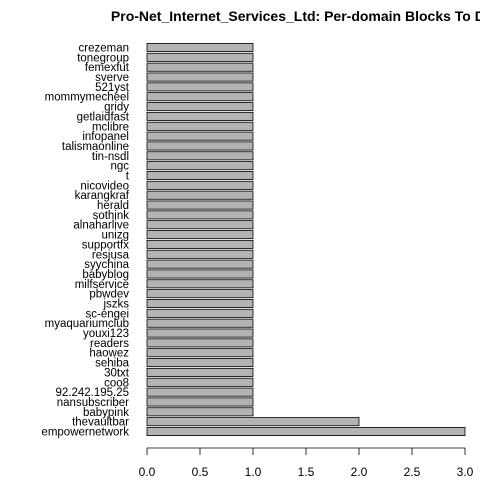 The height and width of the screenshot is (480, 480). What do you see at coordinates (111, 216) in the screenshot?
I see `category-label-17: sothink` at bounding box center [111, 216].